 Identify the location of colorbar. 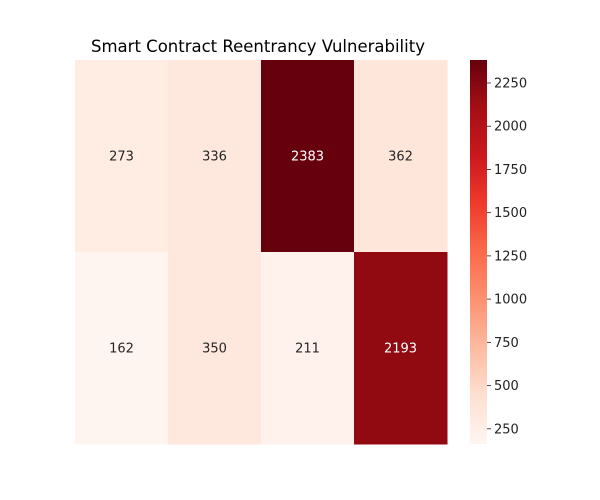
(478, 252).